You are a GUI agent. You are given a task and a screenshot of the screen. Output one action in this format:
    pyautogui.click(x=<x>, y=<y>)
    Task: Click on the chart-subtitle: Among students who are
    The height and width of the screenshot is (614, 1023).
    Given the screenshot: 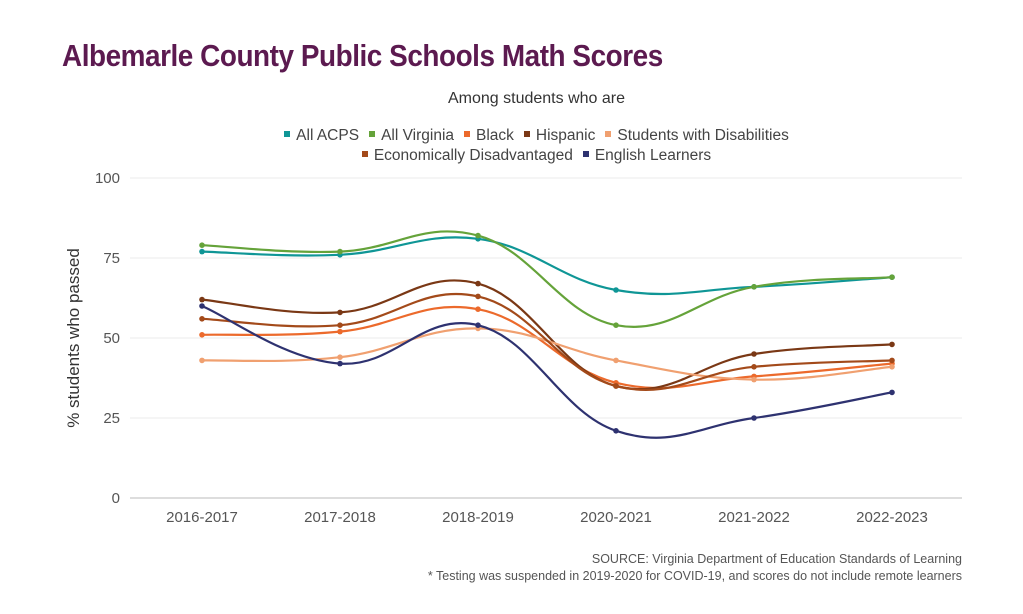 What is the action you would take?
    pyautogui.click(x=536, y=98)
    